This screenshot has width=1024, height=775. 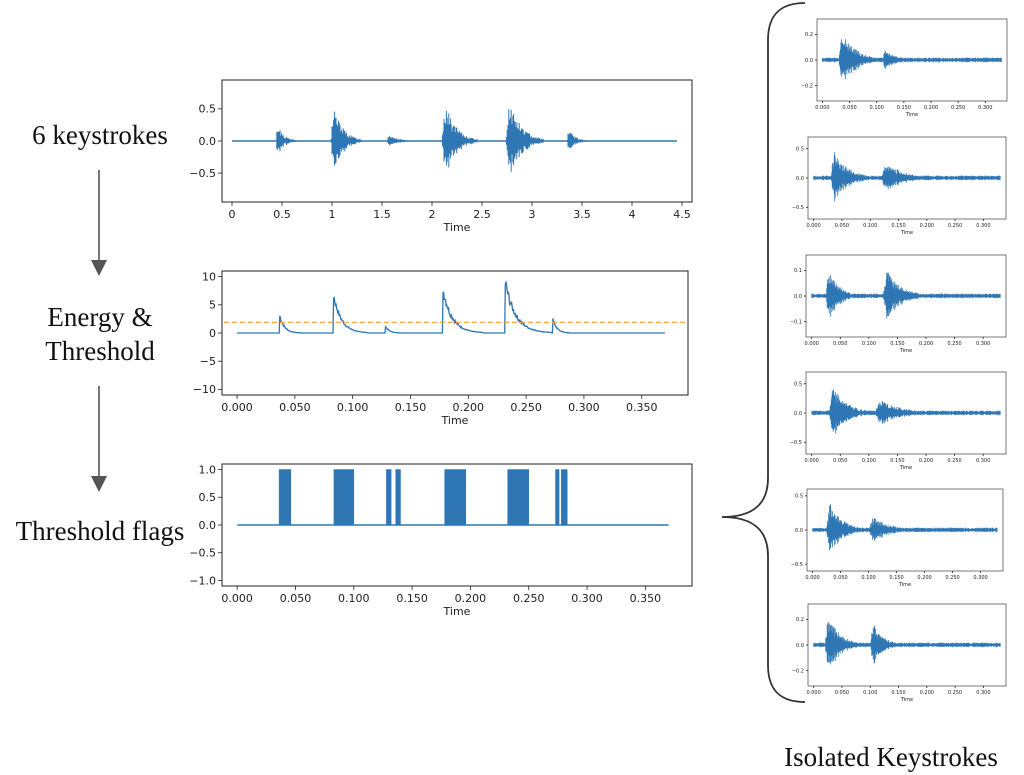 What do you see at coordinates (232, 214) in the screenshot?
I see `x-tick-label: 0` at bounding box center [232, 214].